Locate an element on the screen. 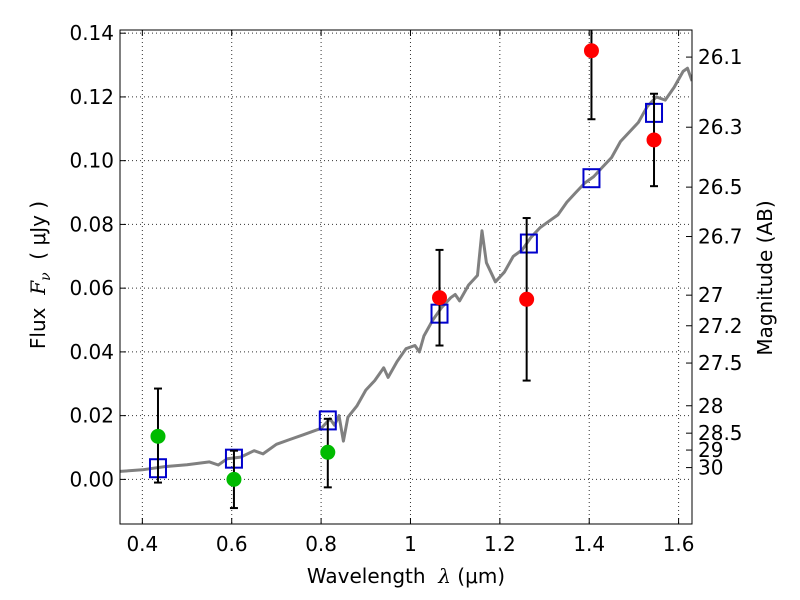 The height and width of the screenshot is (600, 800). y-axis-label-symbol: F is located at coordinates (38, 288).